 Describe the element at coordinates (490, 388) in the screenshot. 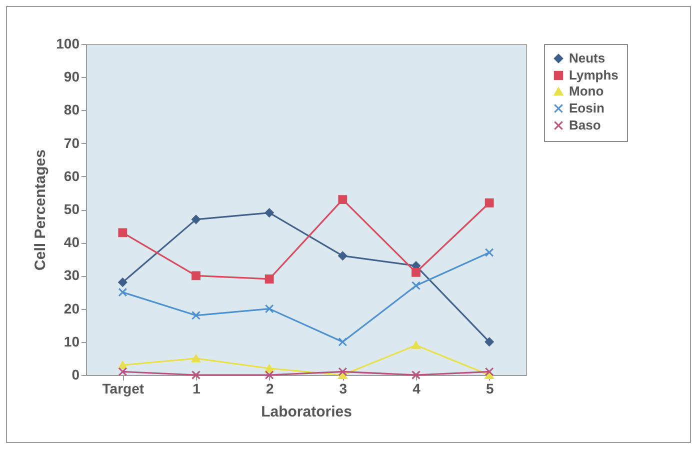

I see `x-tick-label: 5` at that location.